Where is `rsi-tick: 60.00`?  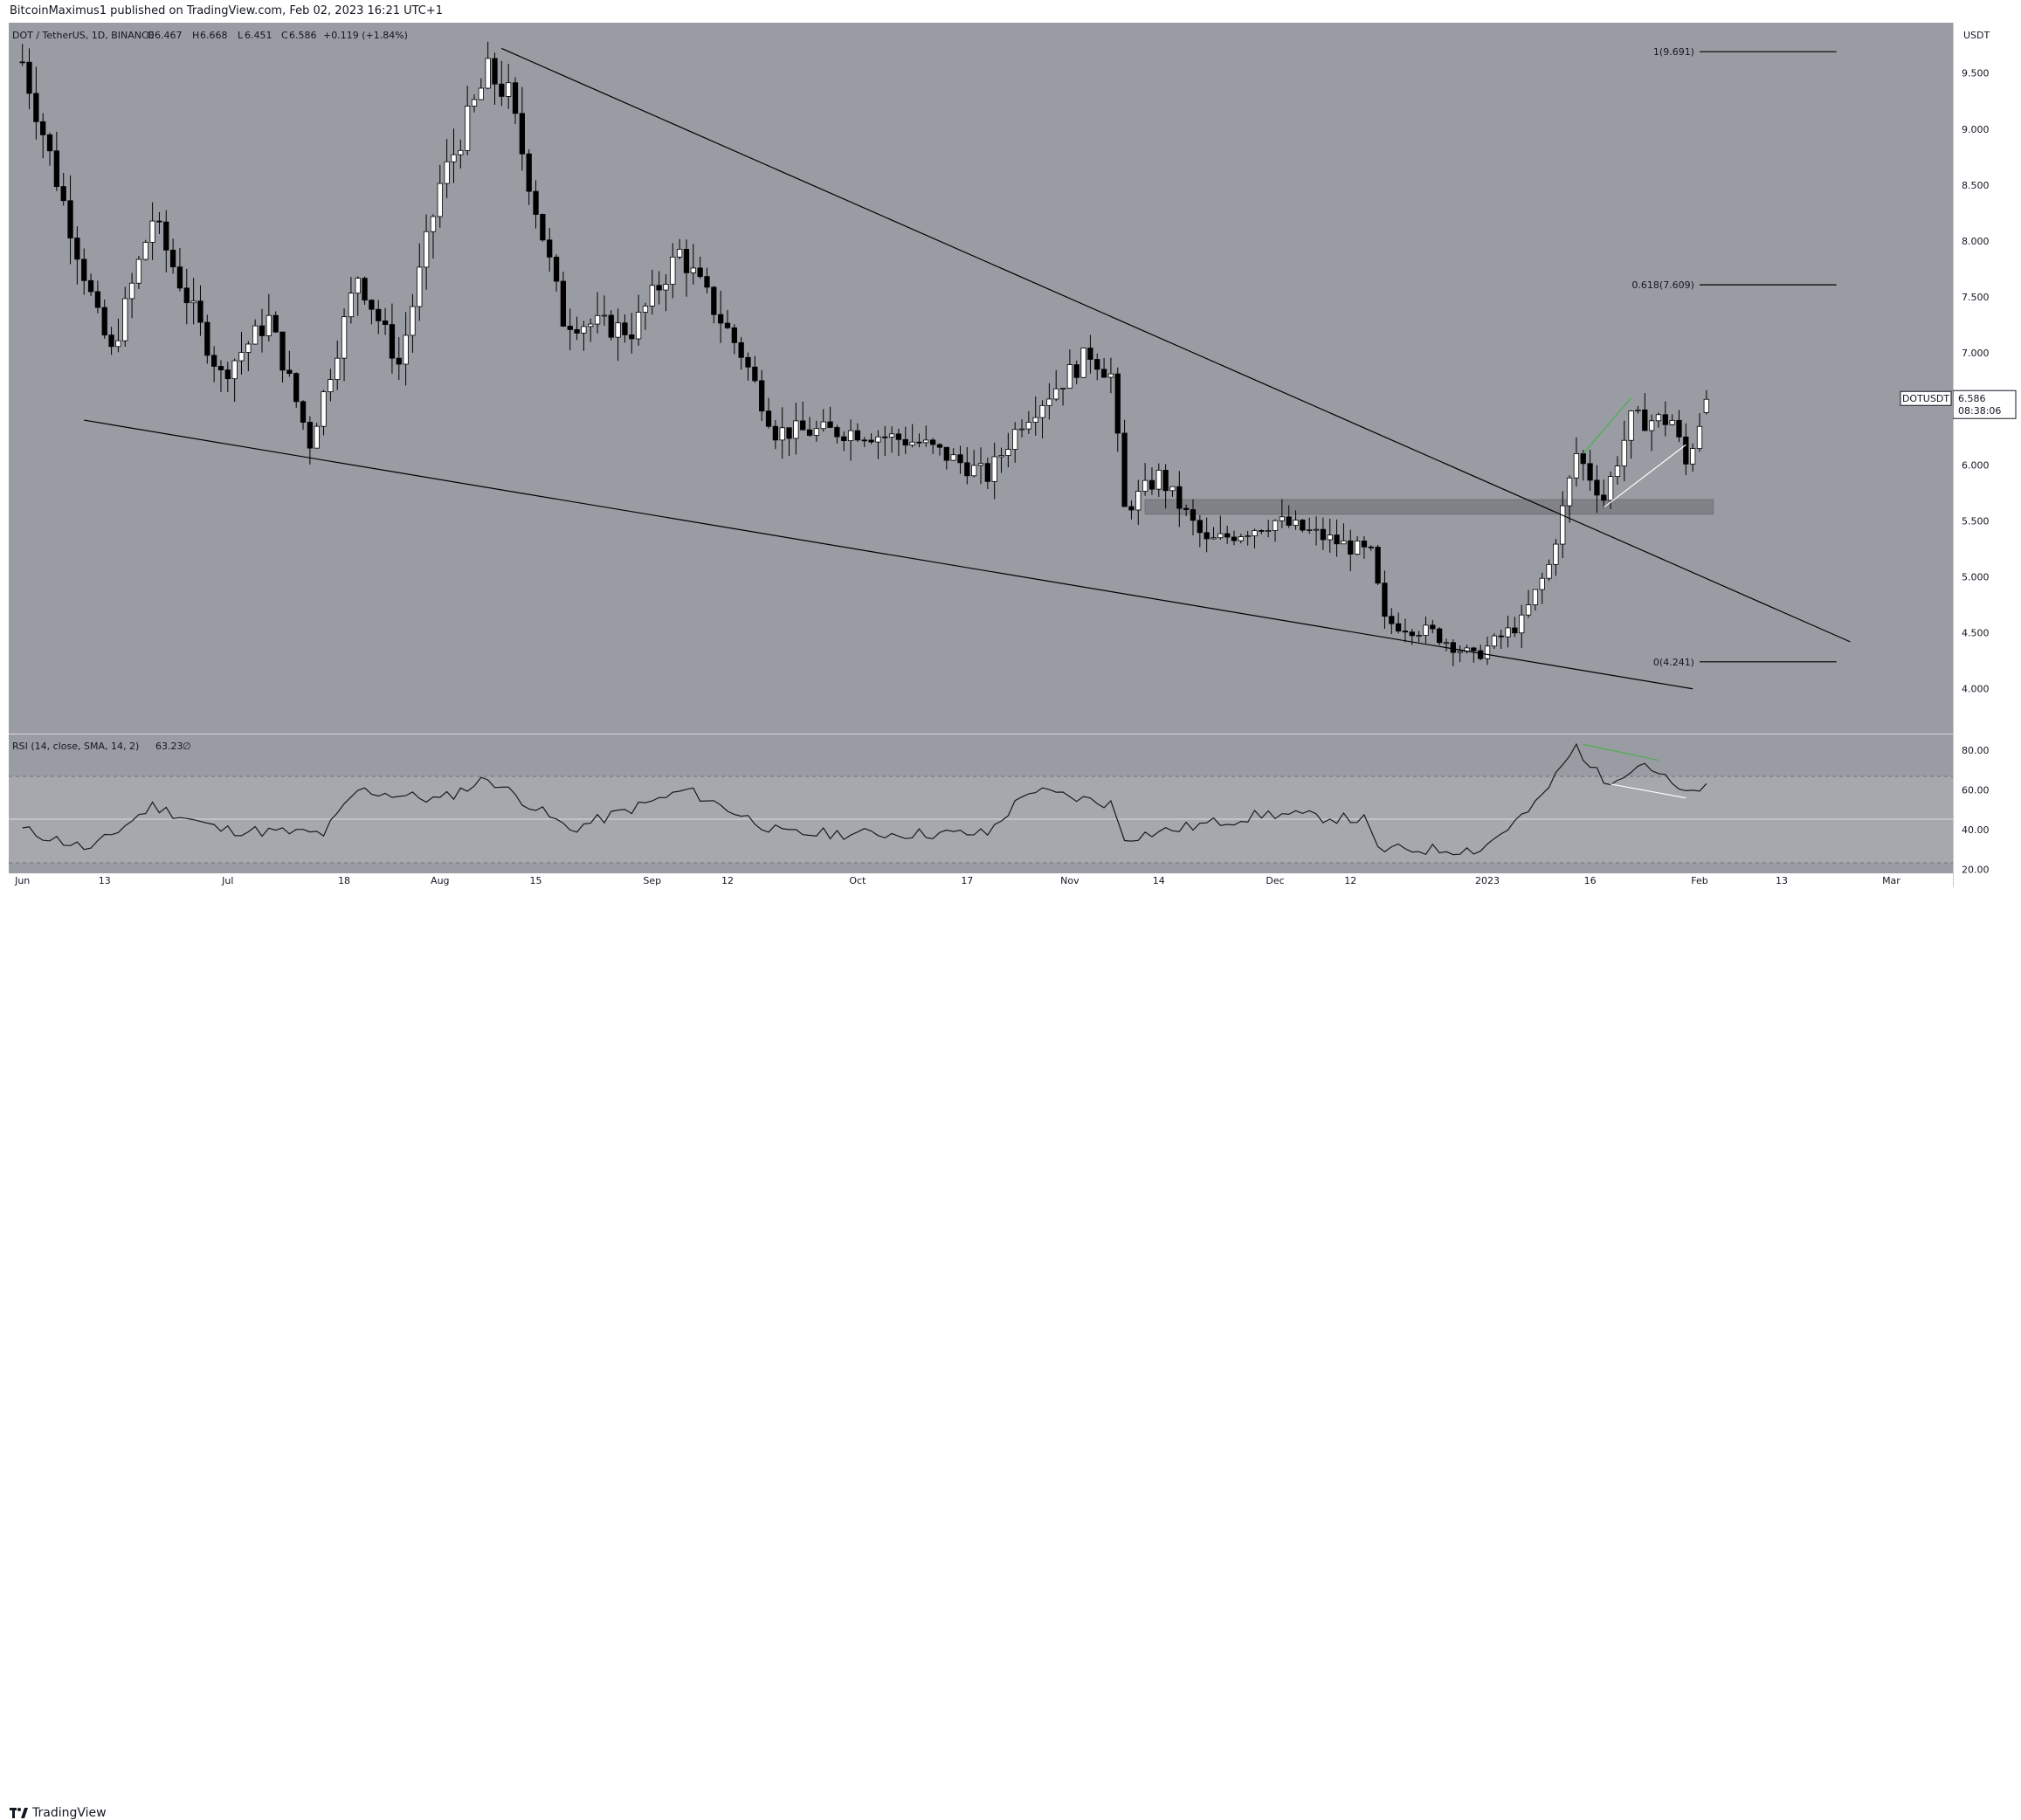
rsi-tick: 60.00 is located at coordinates (1976, 790).